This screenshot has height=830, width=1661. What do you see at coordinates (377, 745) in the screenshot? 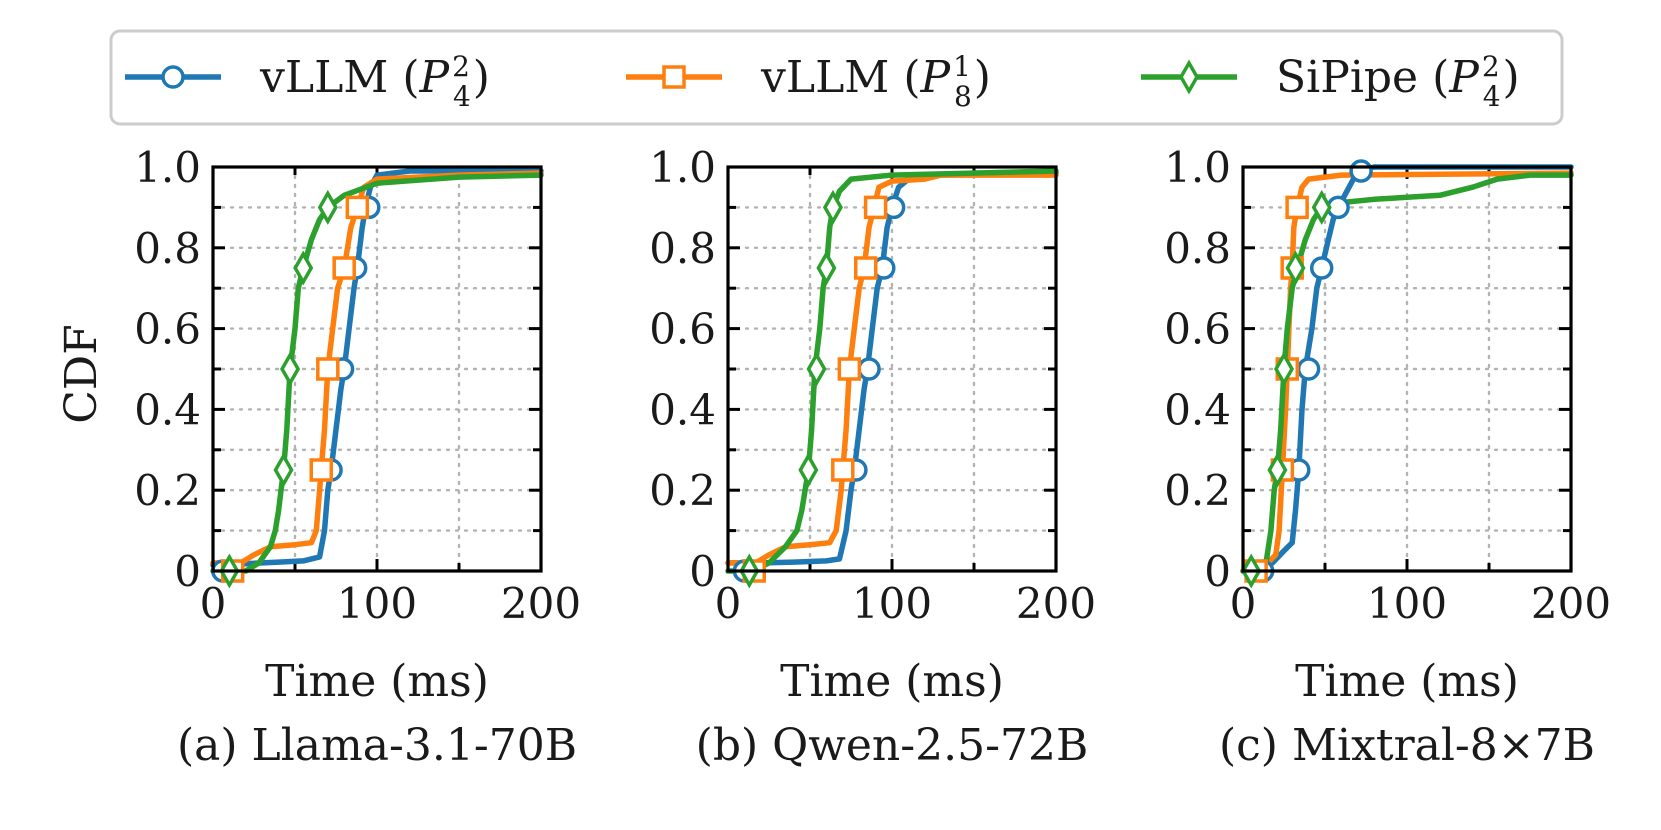
I see `panel-caption: (a) Llama-3.1-70B` at bounding box center [377, 745].